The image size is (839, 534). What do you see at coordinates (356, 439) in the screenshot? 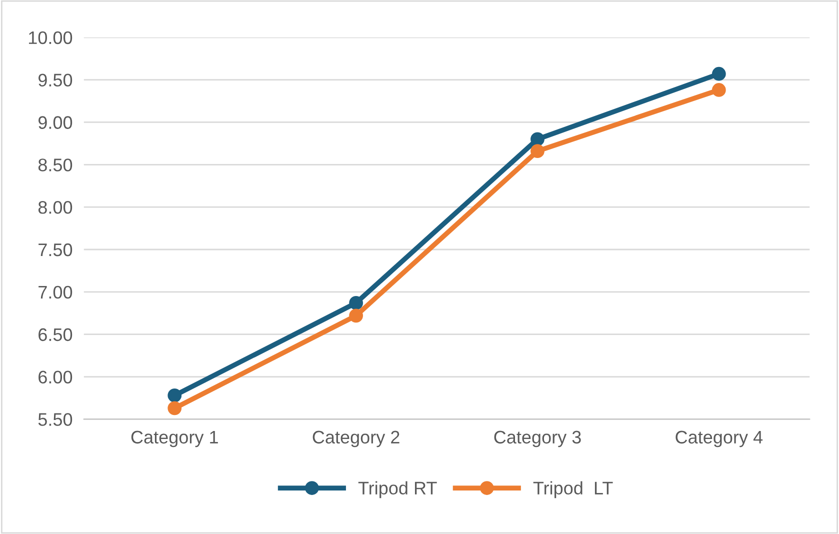
I see `x-tick-label: Category 2` at bounding box center [356, 439].